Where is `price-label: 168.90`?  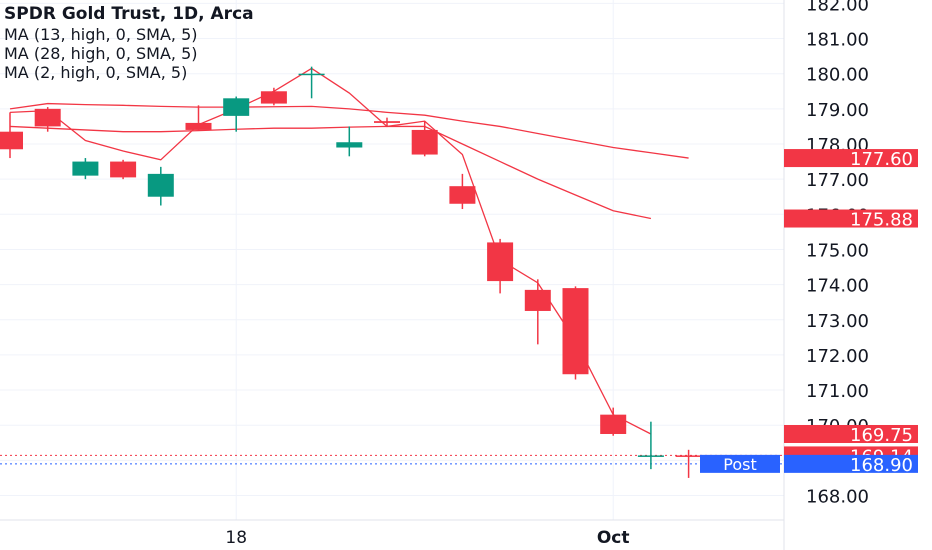
price-label: 168.90 is located at coordinates (881, 465).